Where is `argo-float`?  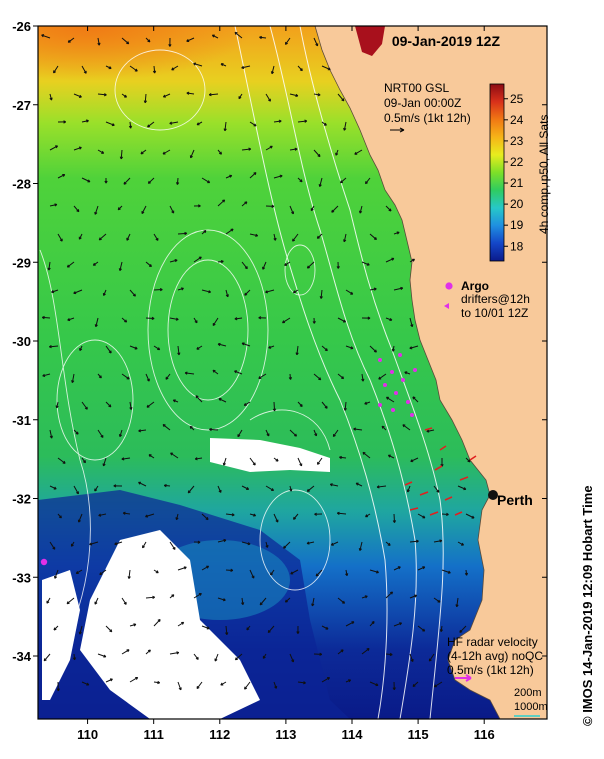 argo-float is located at coordinates (44, 562).